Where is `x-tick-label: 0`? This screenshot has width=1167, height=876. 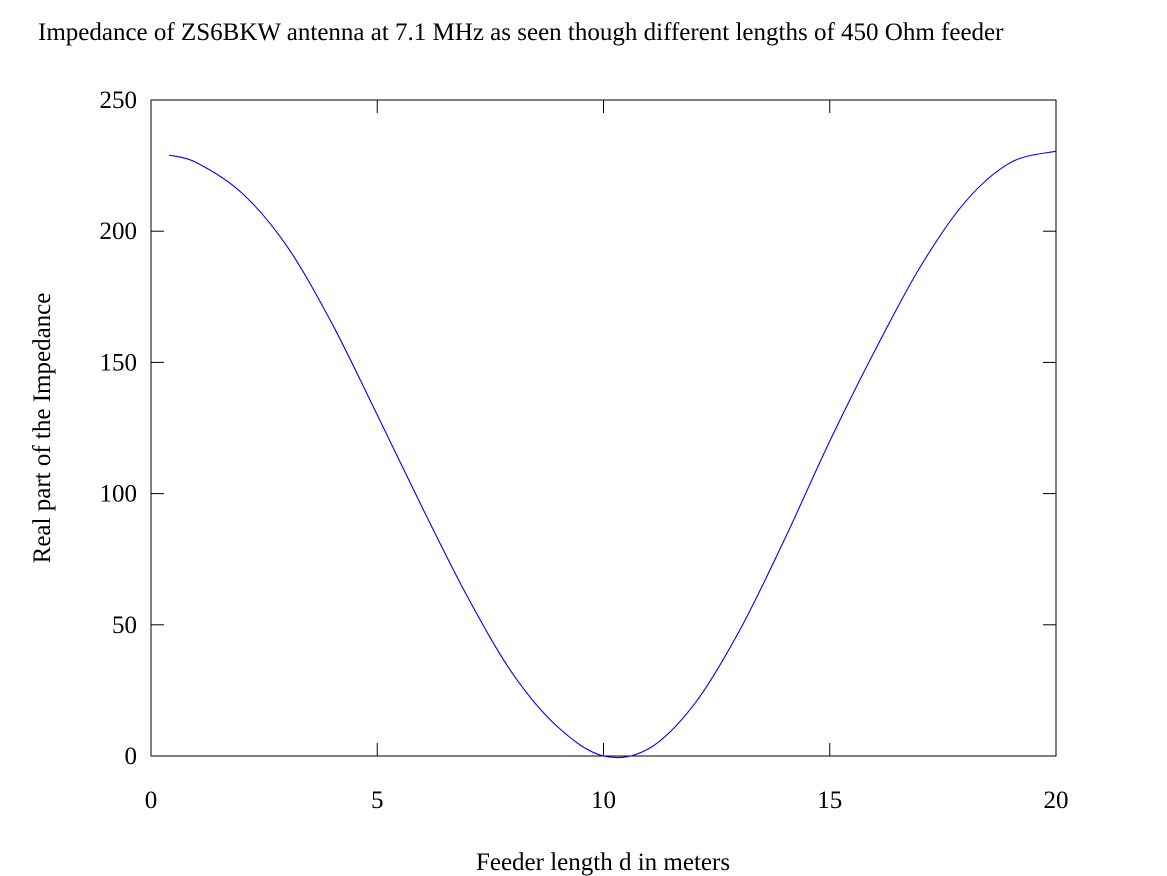
x-tick-label: 0 is located at coordinates (151, 800).